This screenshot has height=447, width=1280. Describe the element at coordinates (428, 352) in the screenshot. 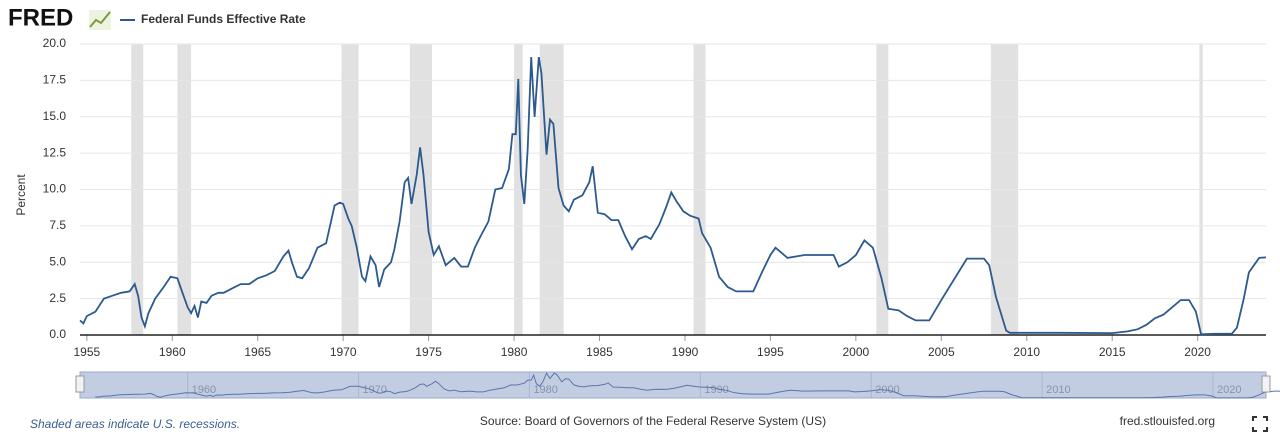

I see `x-tick-label: 1975` at that location.